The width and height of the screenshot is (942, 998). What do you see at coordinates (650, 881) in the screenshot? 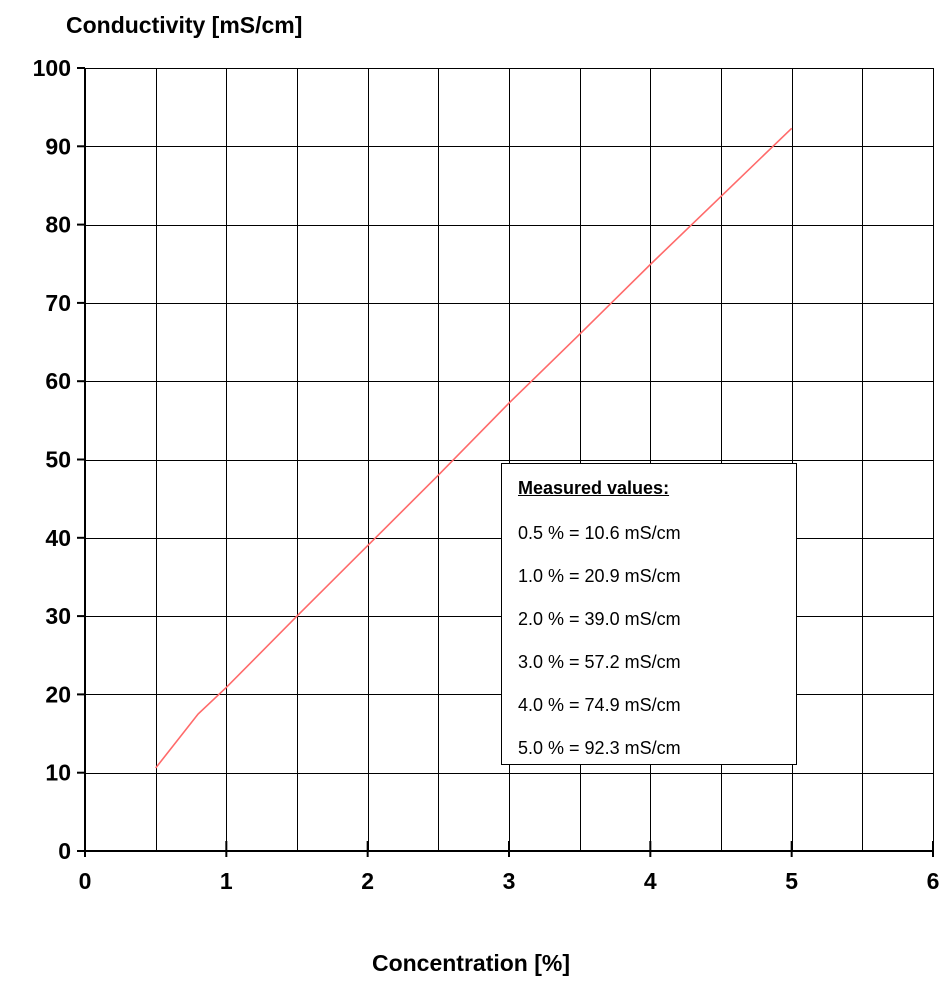
I see `x-tick-label: 4` at bounding box center [650, 881].